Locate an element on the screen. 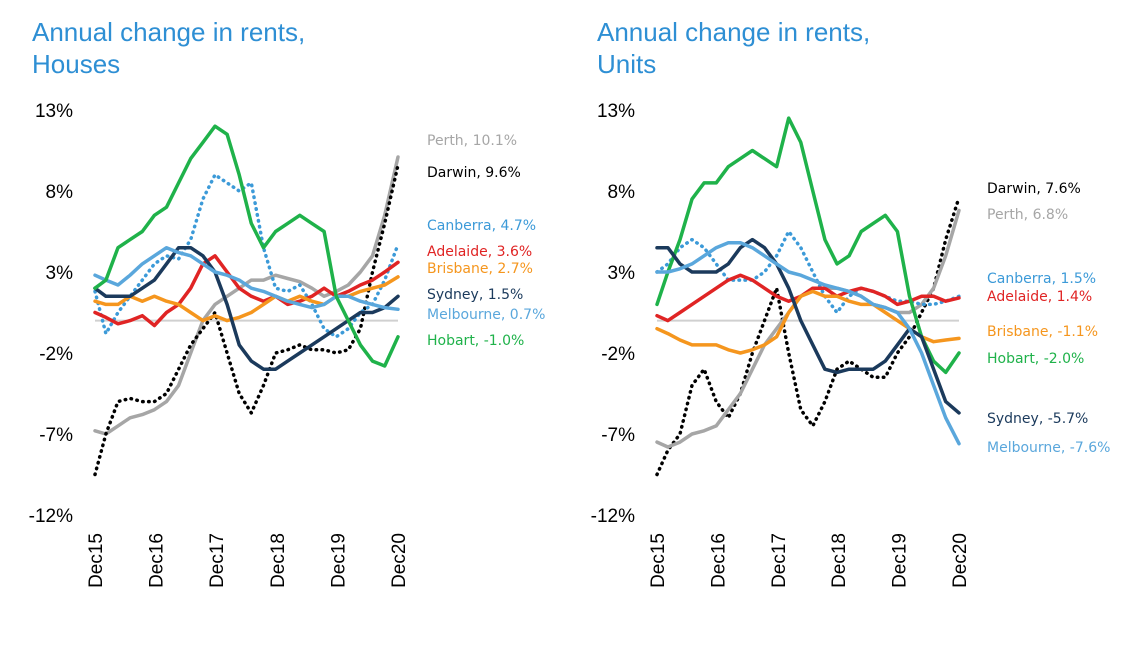  chart-title-line-2: Houses is located at coordinates (76, 64).